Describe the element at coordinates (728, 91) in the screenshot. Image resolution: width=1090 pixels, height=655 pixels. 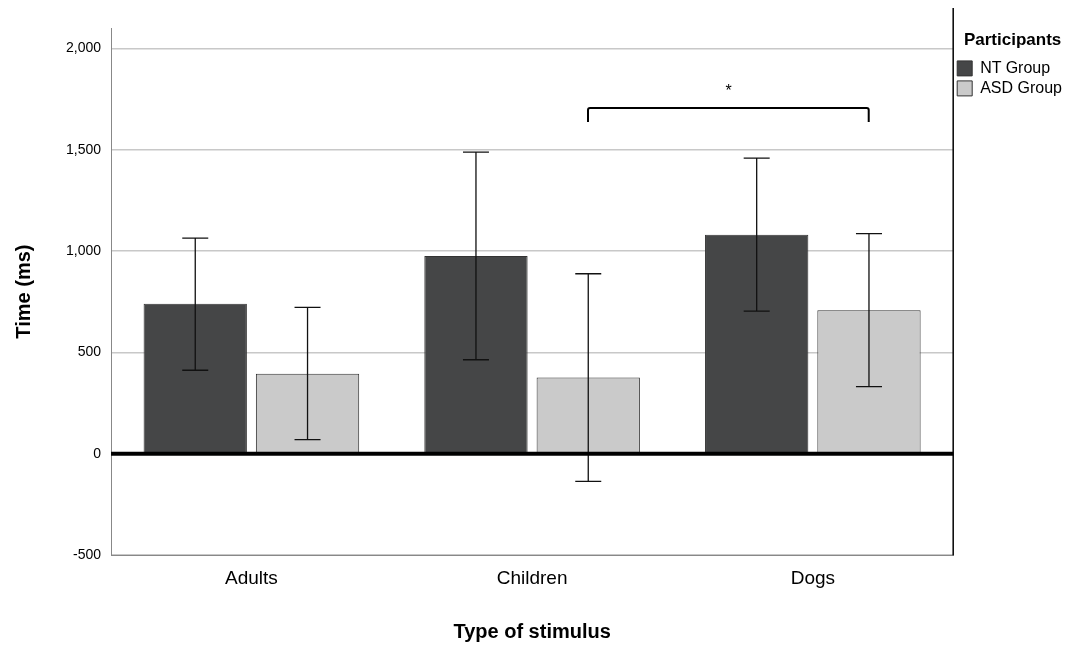
I see `annotation: *` at that location.